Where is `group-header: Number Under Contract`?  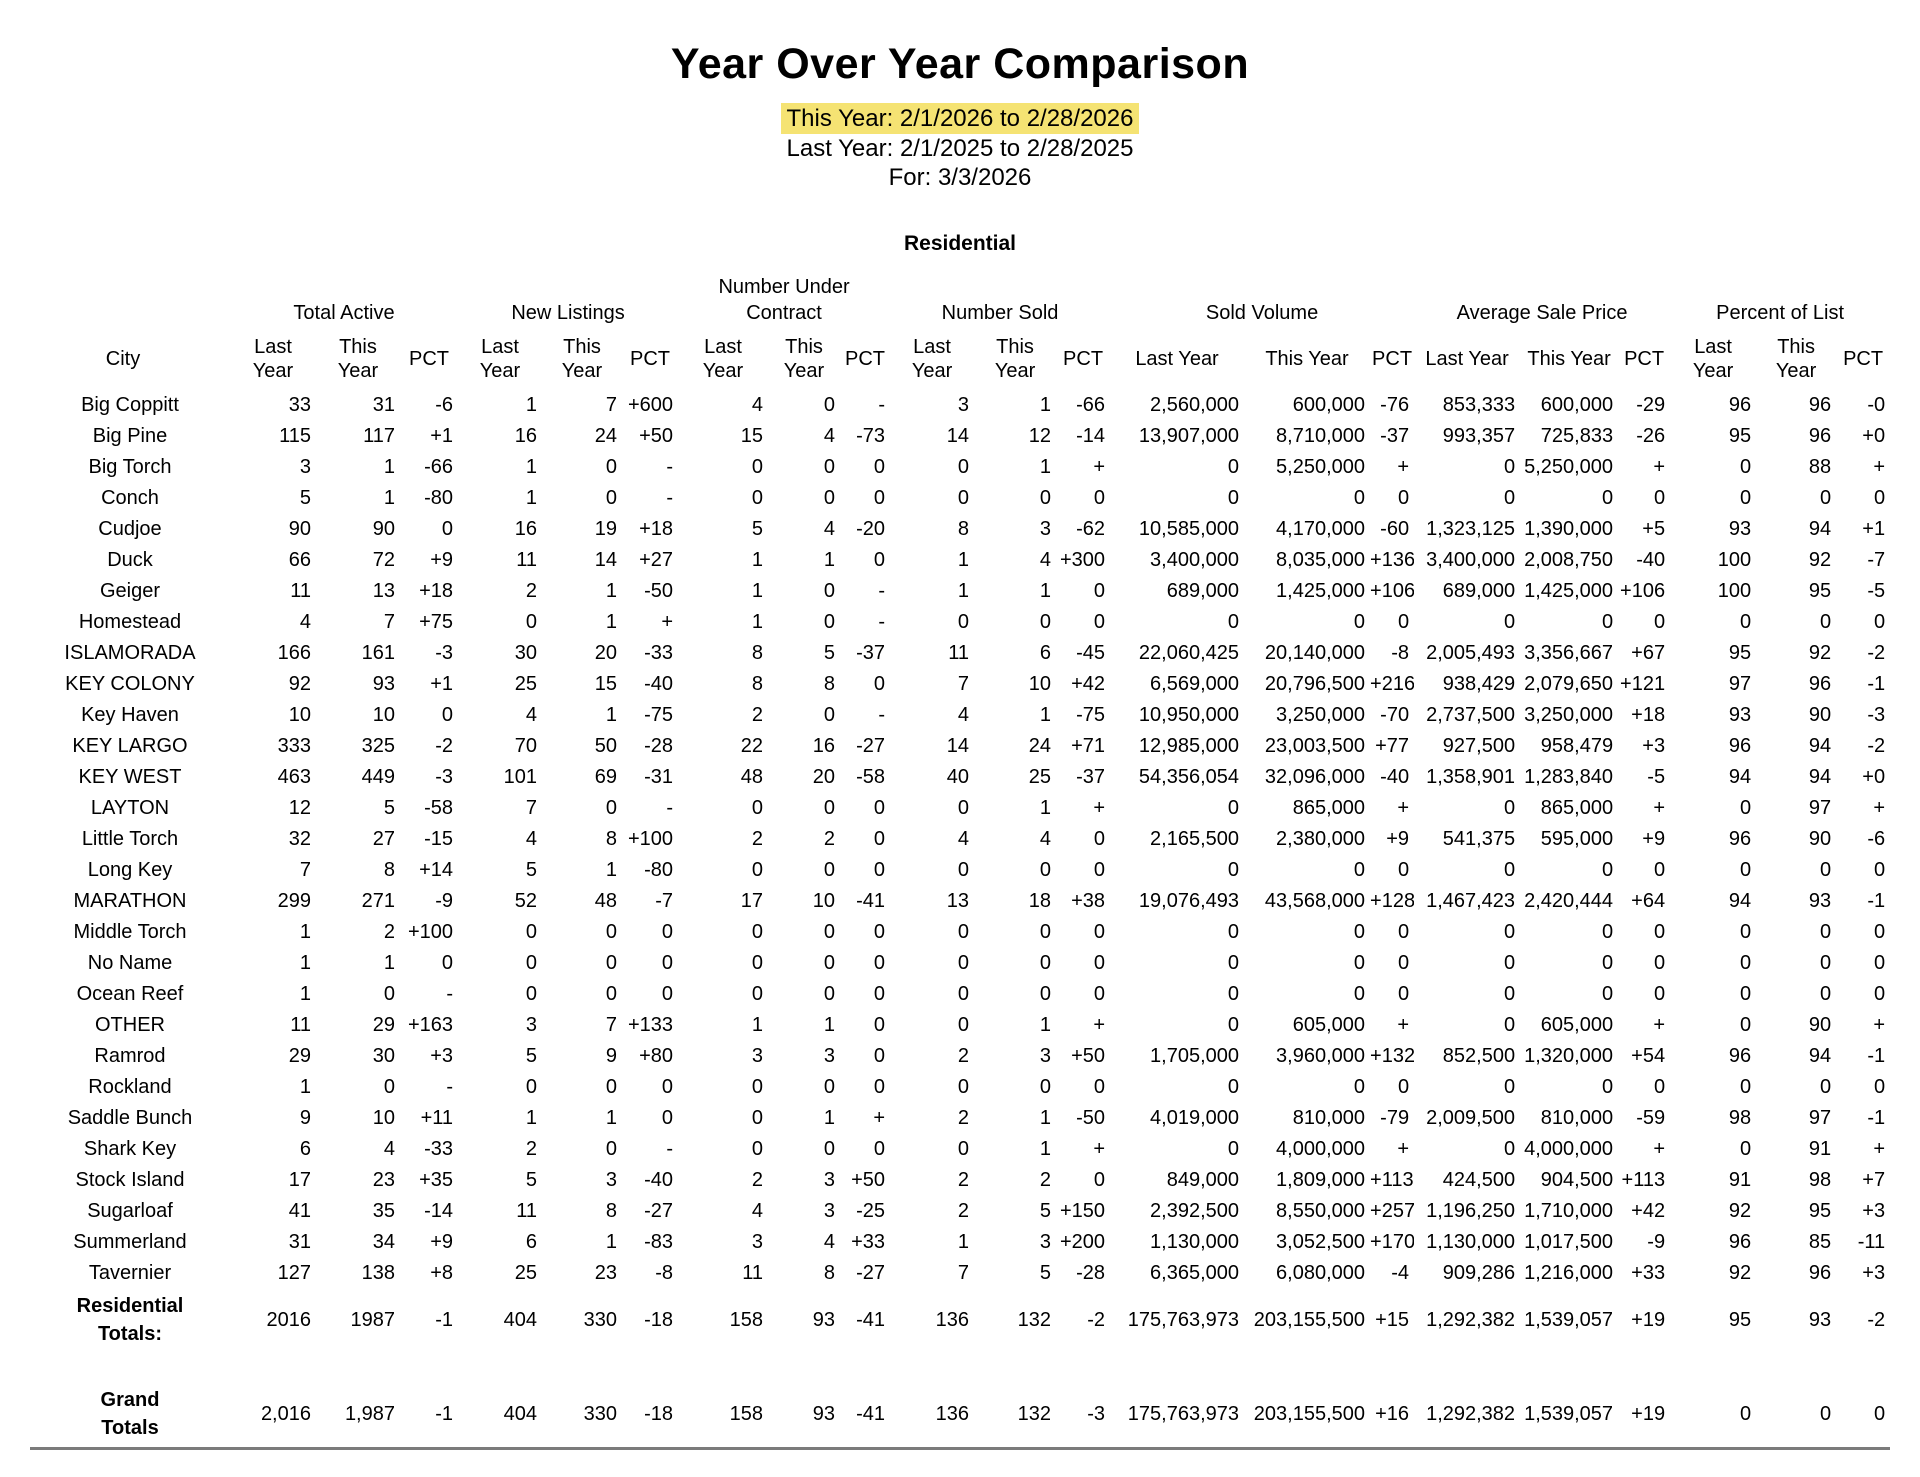
group-header: Number Under Contract is located at coordinates (784, 300).